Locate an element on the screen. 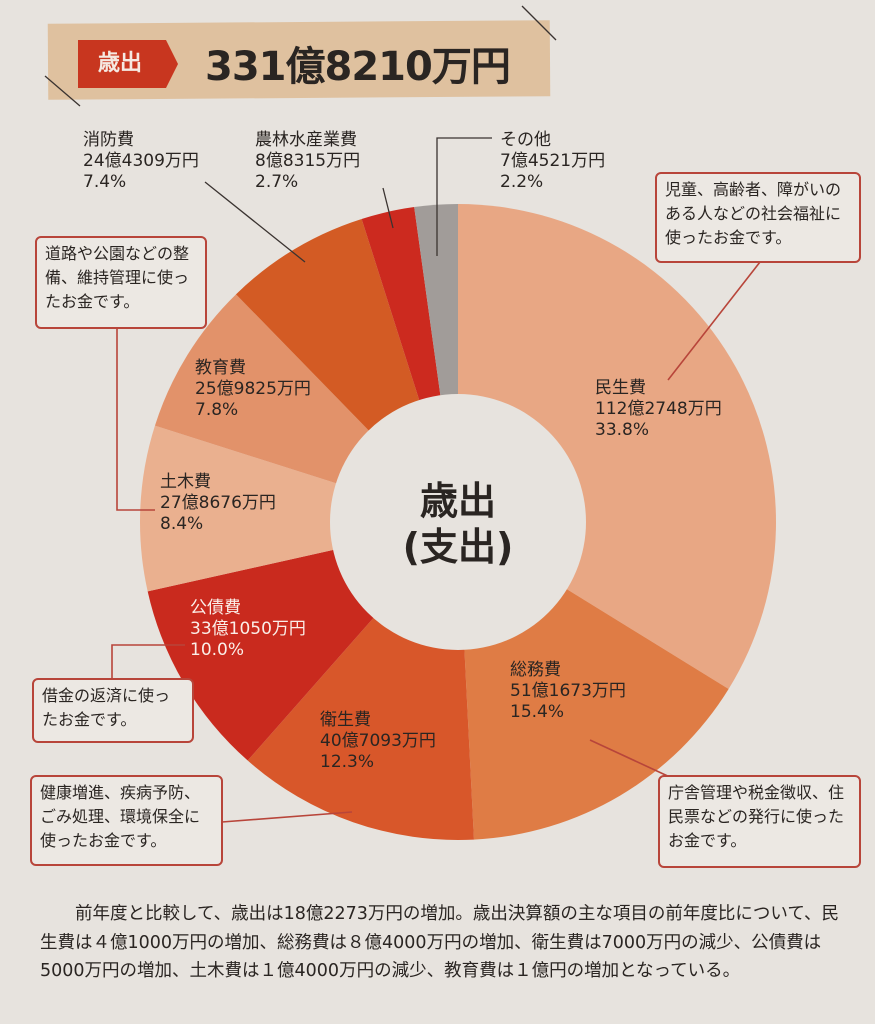 The width and height of the screenshot is (875, 1024). slice-label: 公債費 33億1050万円 10.0% is located at coordinates (248, 629).